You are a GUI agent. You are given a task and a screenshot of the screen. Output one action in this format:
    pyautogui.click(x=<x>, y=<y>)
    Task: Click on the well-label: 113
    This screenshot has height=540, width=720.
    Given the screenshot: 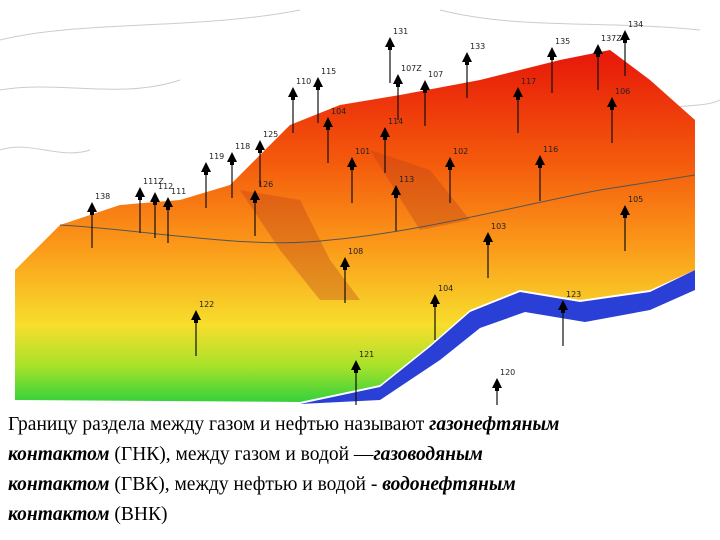 What is the action you would take?
    pyautogui.click(x=406, y=179)
    